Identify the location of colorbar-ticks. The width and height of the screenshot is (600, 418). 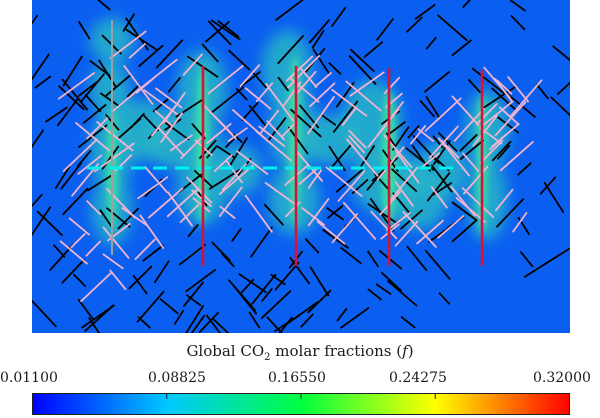
(301, 396).